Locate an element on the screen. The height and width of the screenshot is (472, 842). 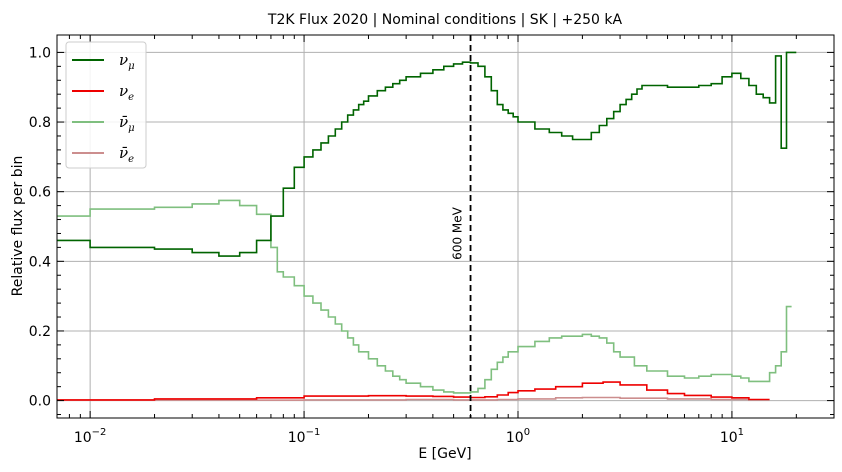
legend-label-0: νμ is located at coordinates (127, 61).